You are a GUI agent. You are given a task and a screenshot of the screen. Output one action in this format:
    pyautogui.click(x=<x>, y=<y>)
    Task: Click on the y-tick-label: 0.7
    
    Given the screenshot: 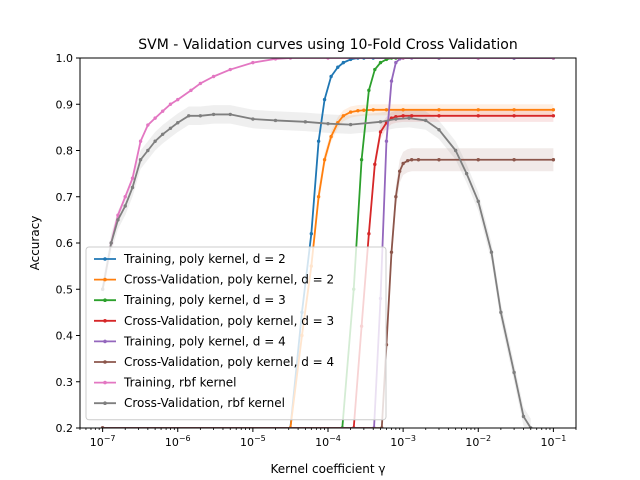 What is the action you would take?
    pyautogui.click(x=65, y=197)
    